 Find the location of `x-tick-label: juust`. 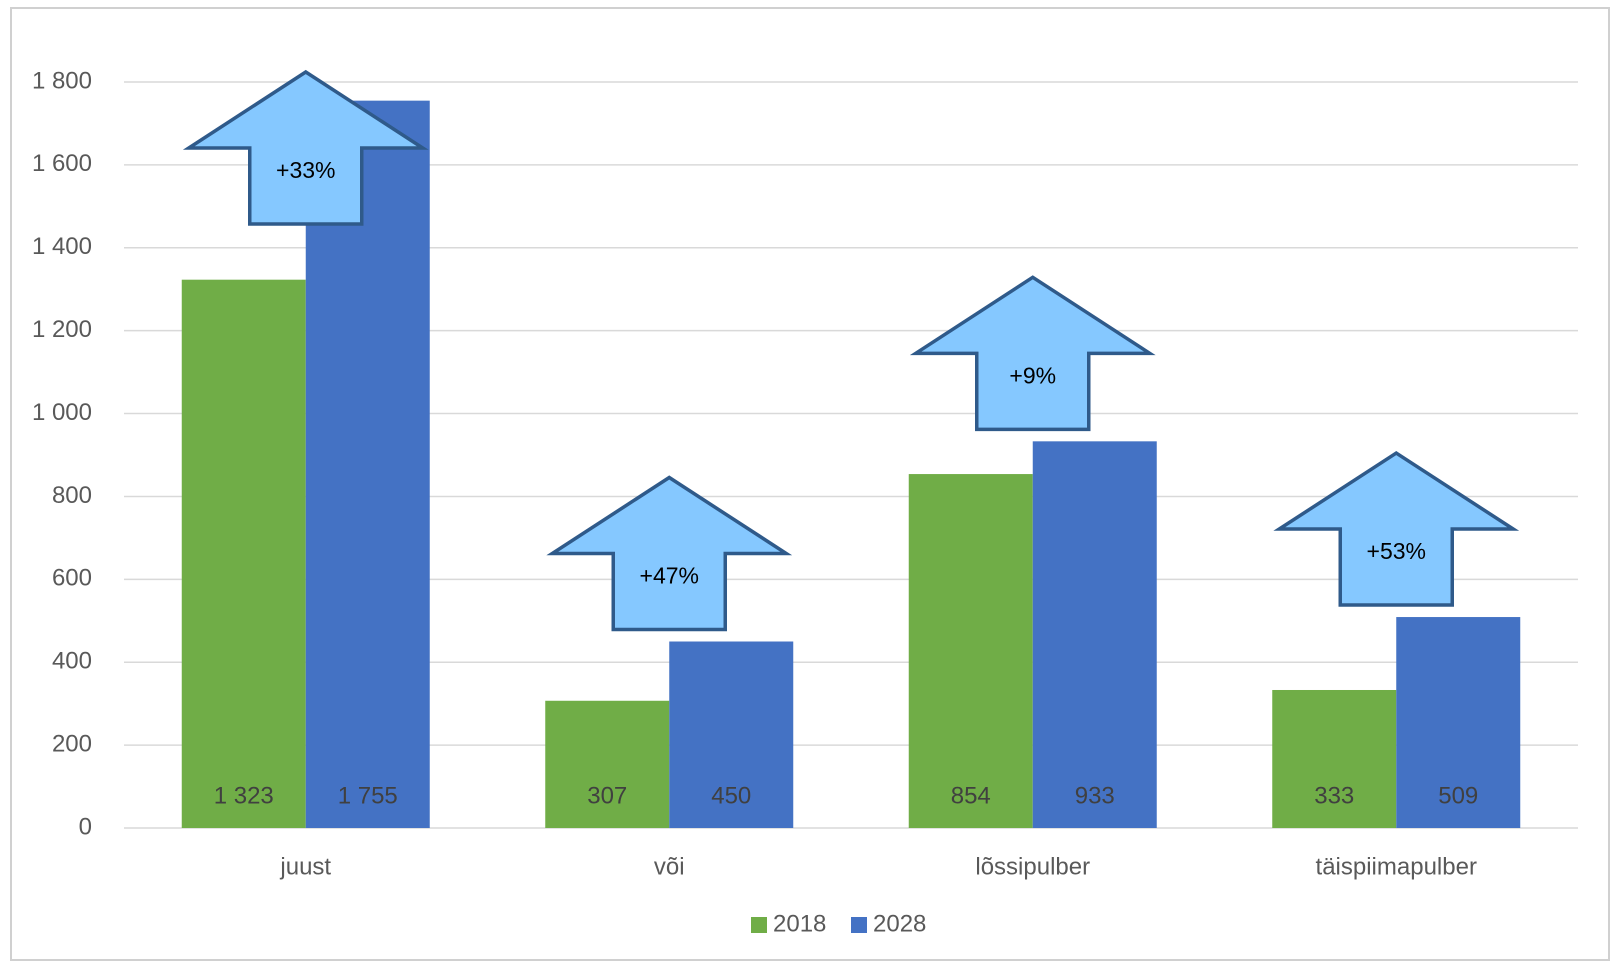

x-tick-label: juust is located at coordinates (305, 866).